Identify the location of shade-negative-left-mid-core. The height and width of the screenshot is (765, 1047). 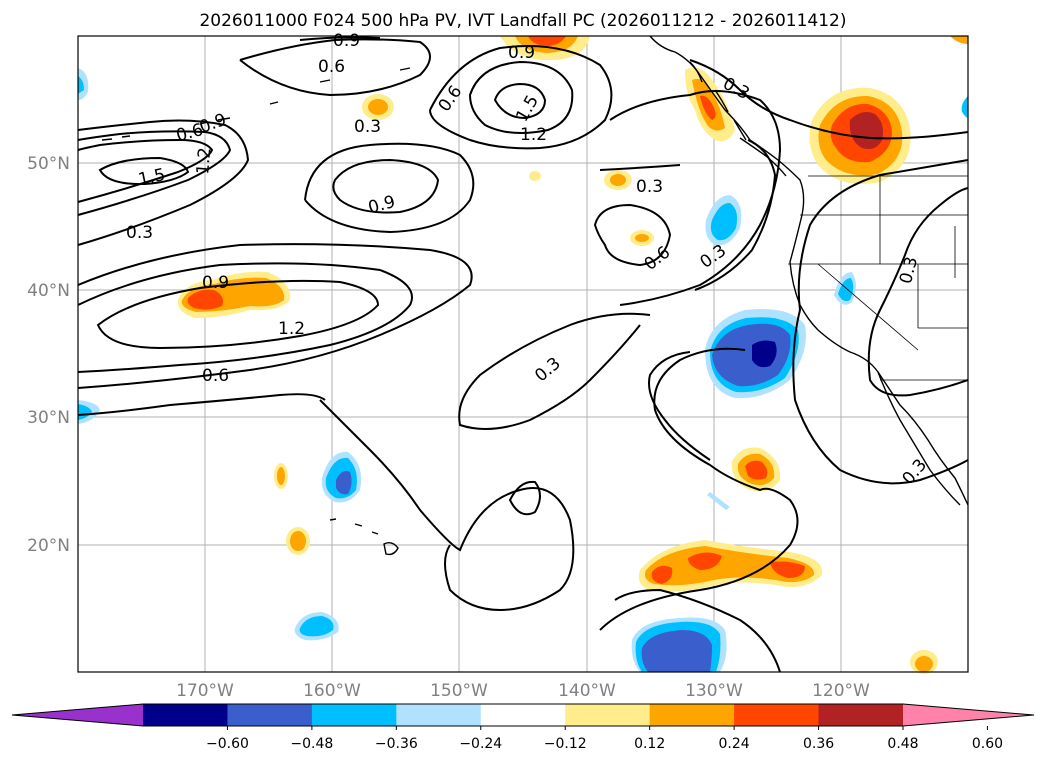
(85, 412).